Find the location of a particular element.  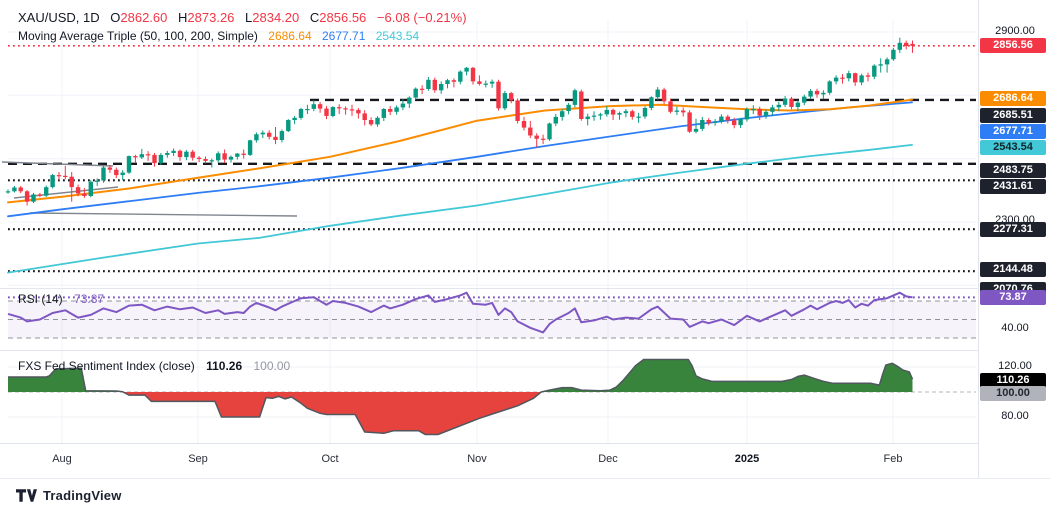

price-axis-badge: 73.87 is located at coordinates (1013, 297).